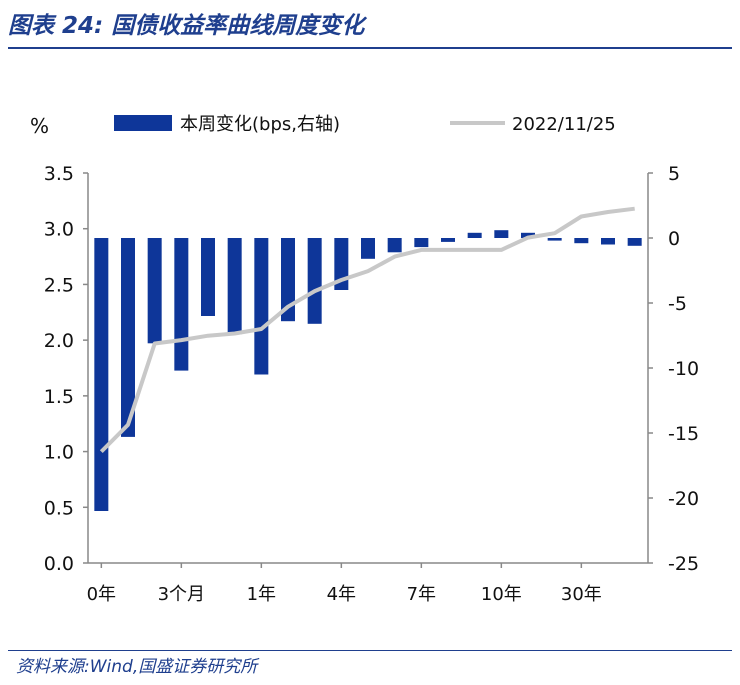 The width and height of the screenshot is (740, 685). I want to click on source-divider, so click(370, 650).